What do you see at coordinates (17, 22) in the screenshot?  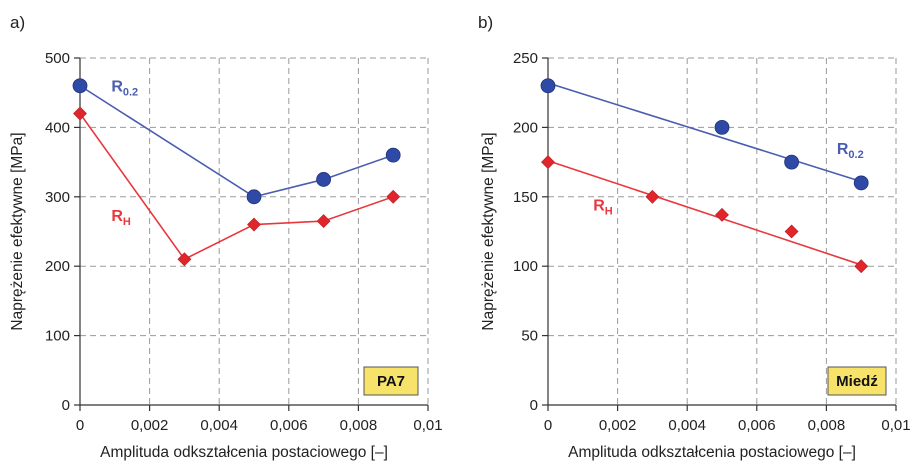 I see `panel-label: a)` at bounding box center [17, 22].